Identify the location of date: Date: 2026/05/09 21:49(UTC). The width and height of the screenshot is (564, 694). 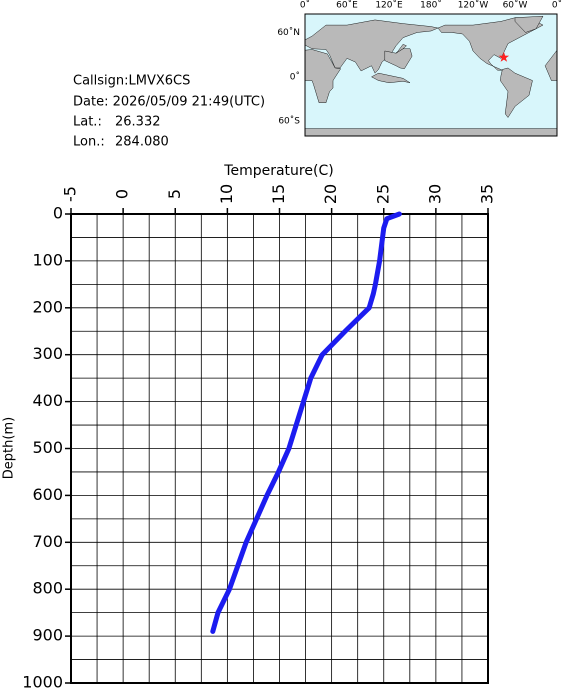
(169, 102).